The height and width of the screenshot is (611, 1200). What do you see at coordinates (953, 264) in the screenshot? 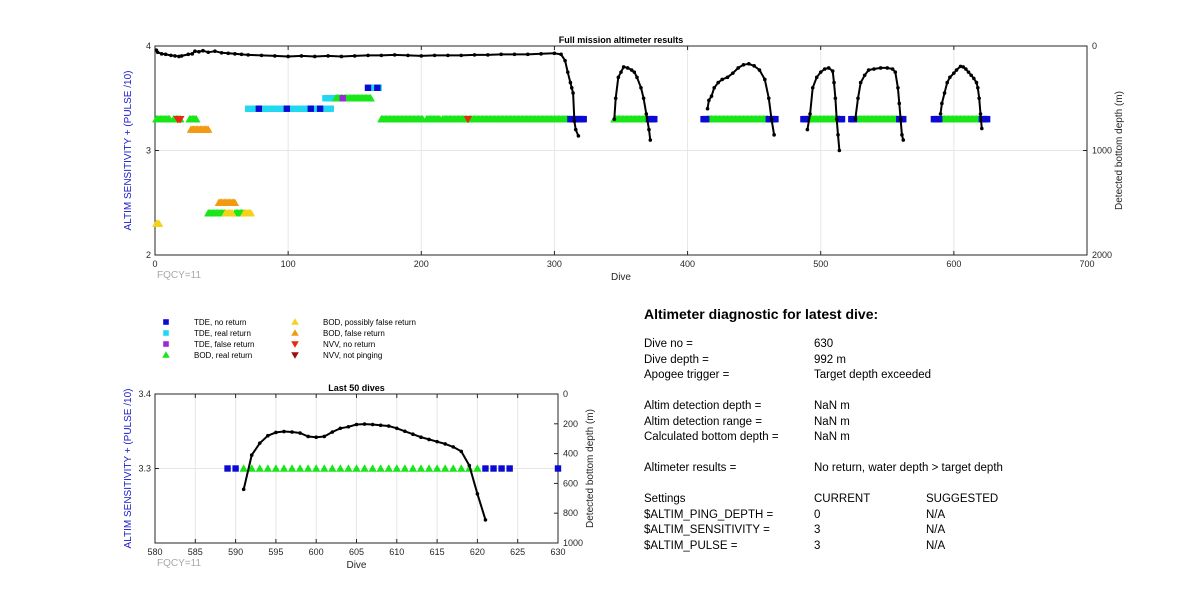
I see `x-tick-label: 600` at bounding box center [953, 264].